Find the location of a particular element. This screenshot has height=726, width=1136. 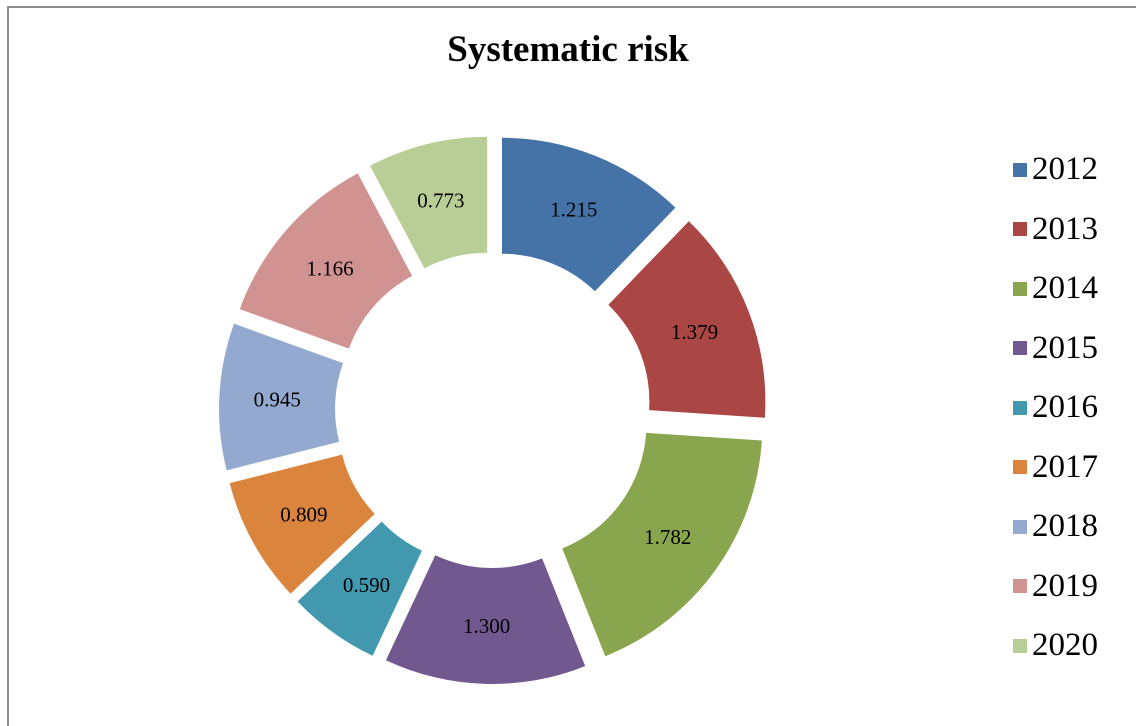

doughnut-slice-2013 is located at coordinates (687, 319).